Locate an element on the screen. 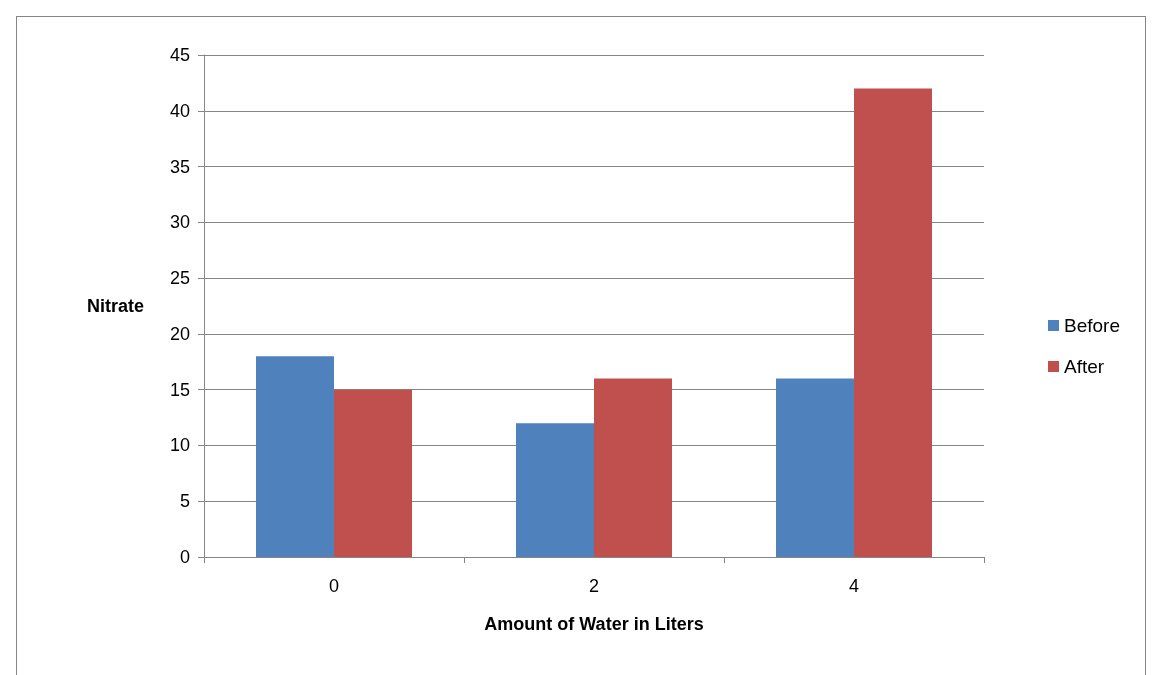  y-axis-title: Nitrate is located at coordinates (115, 306).